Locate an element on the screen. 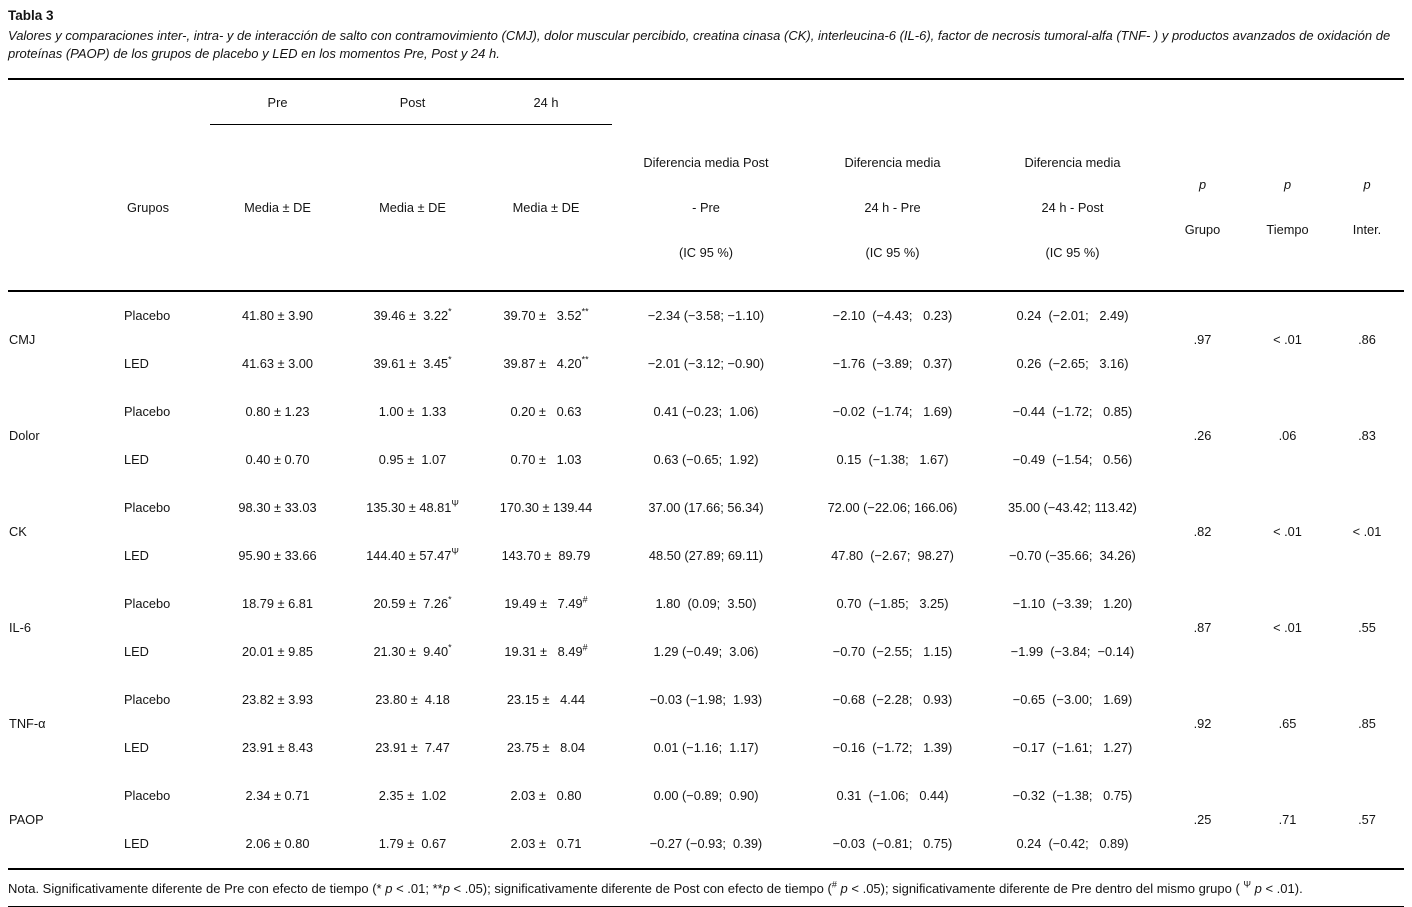  cell-pre: 41.63 ± 3.00 is located at coordinates (277, 364).